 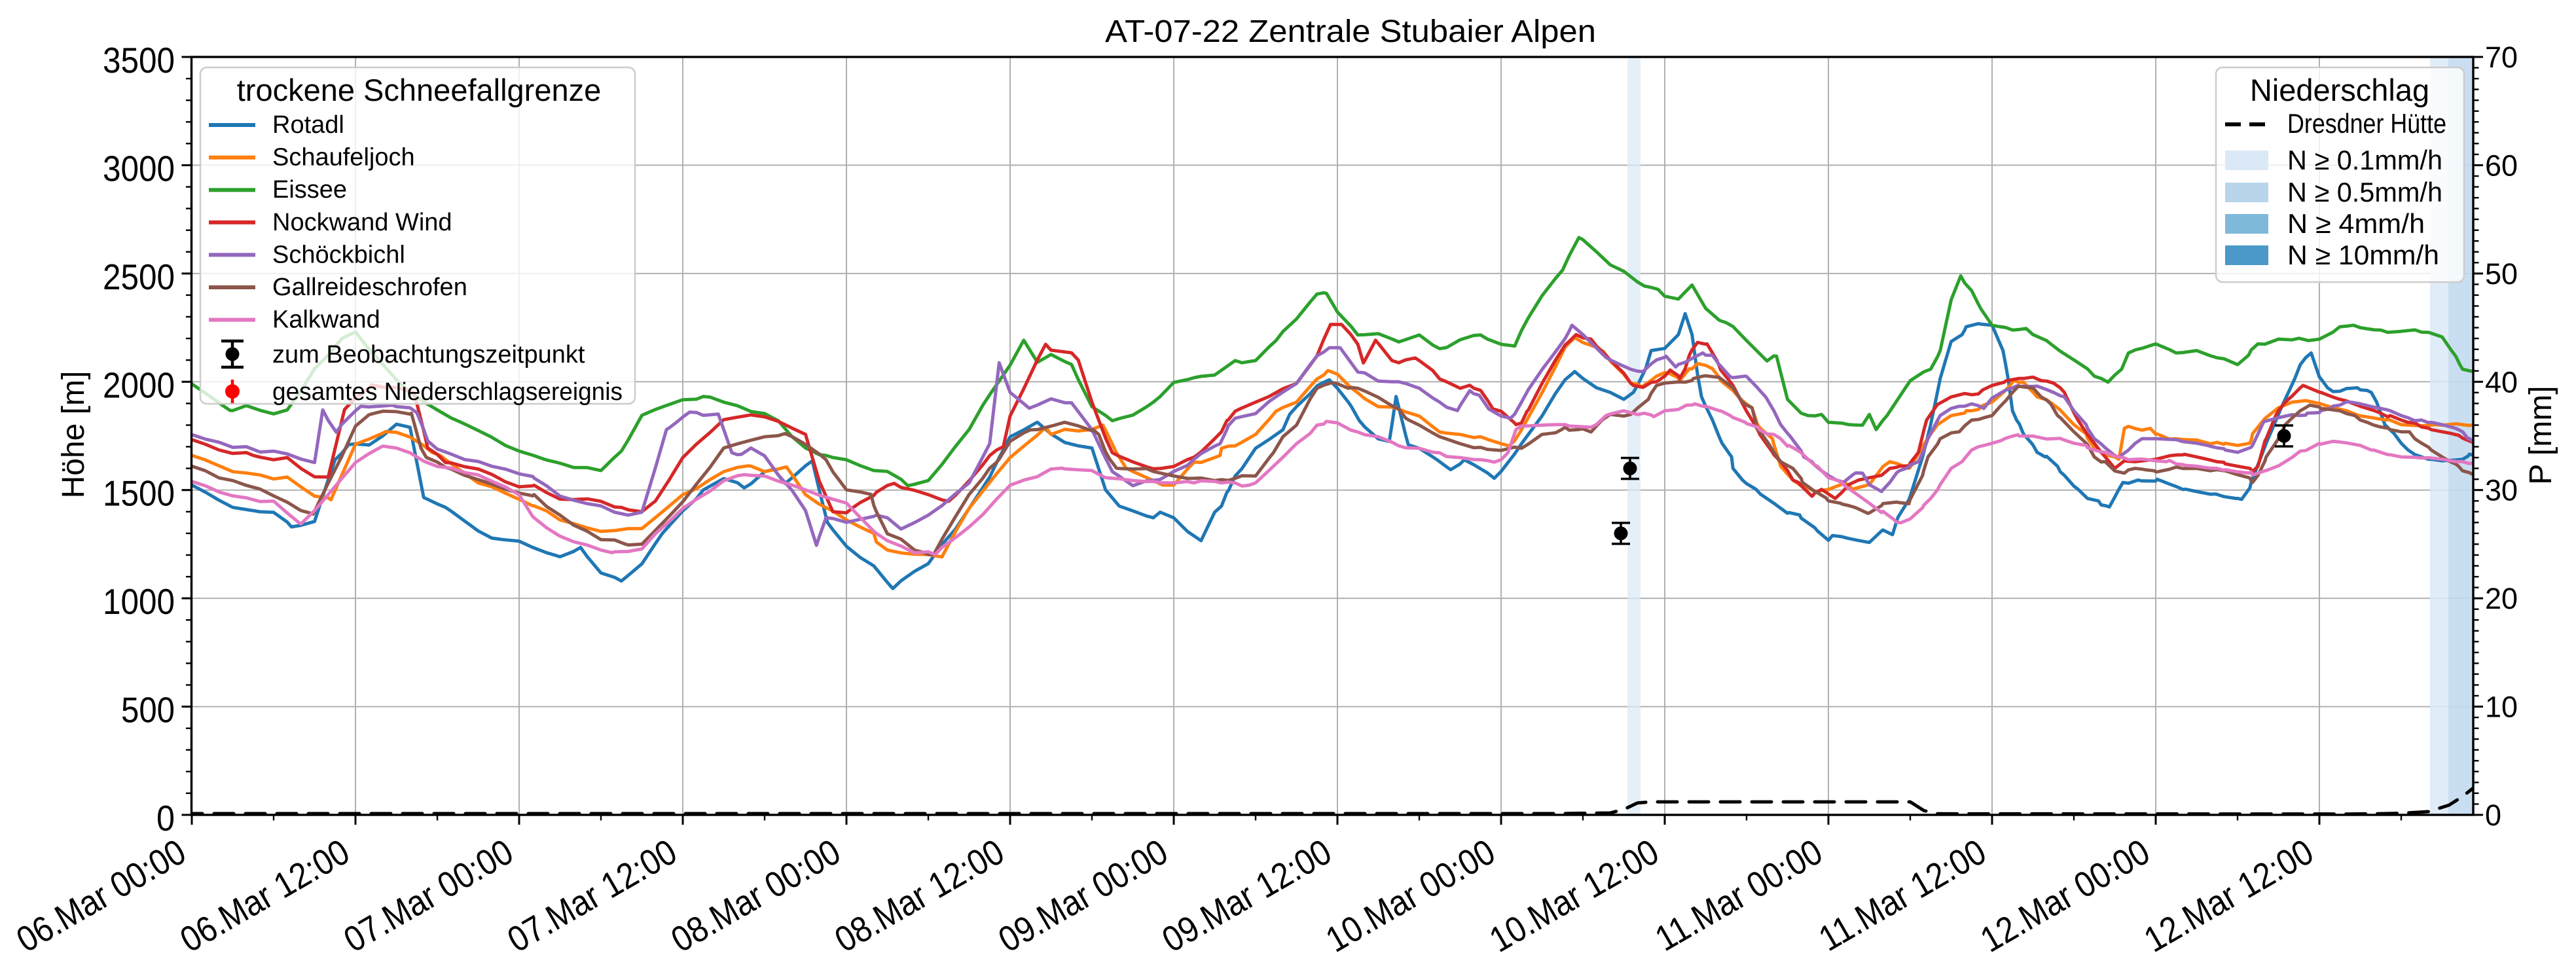 I want to click on svg-text: 1500, so click(x=139, y=493).